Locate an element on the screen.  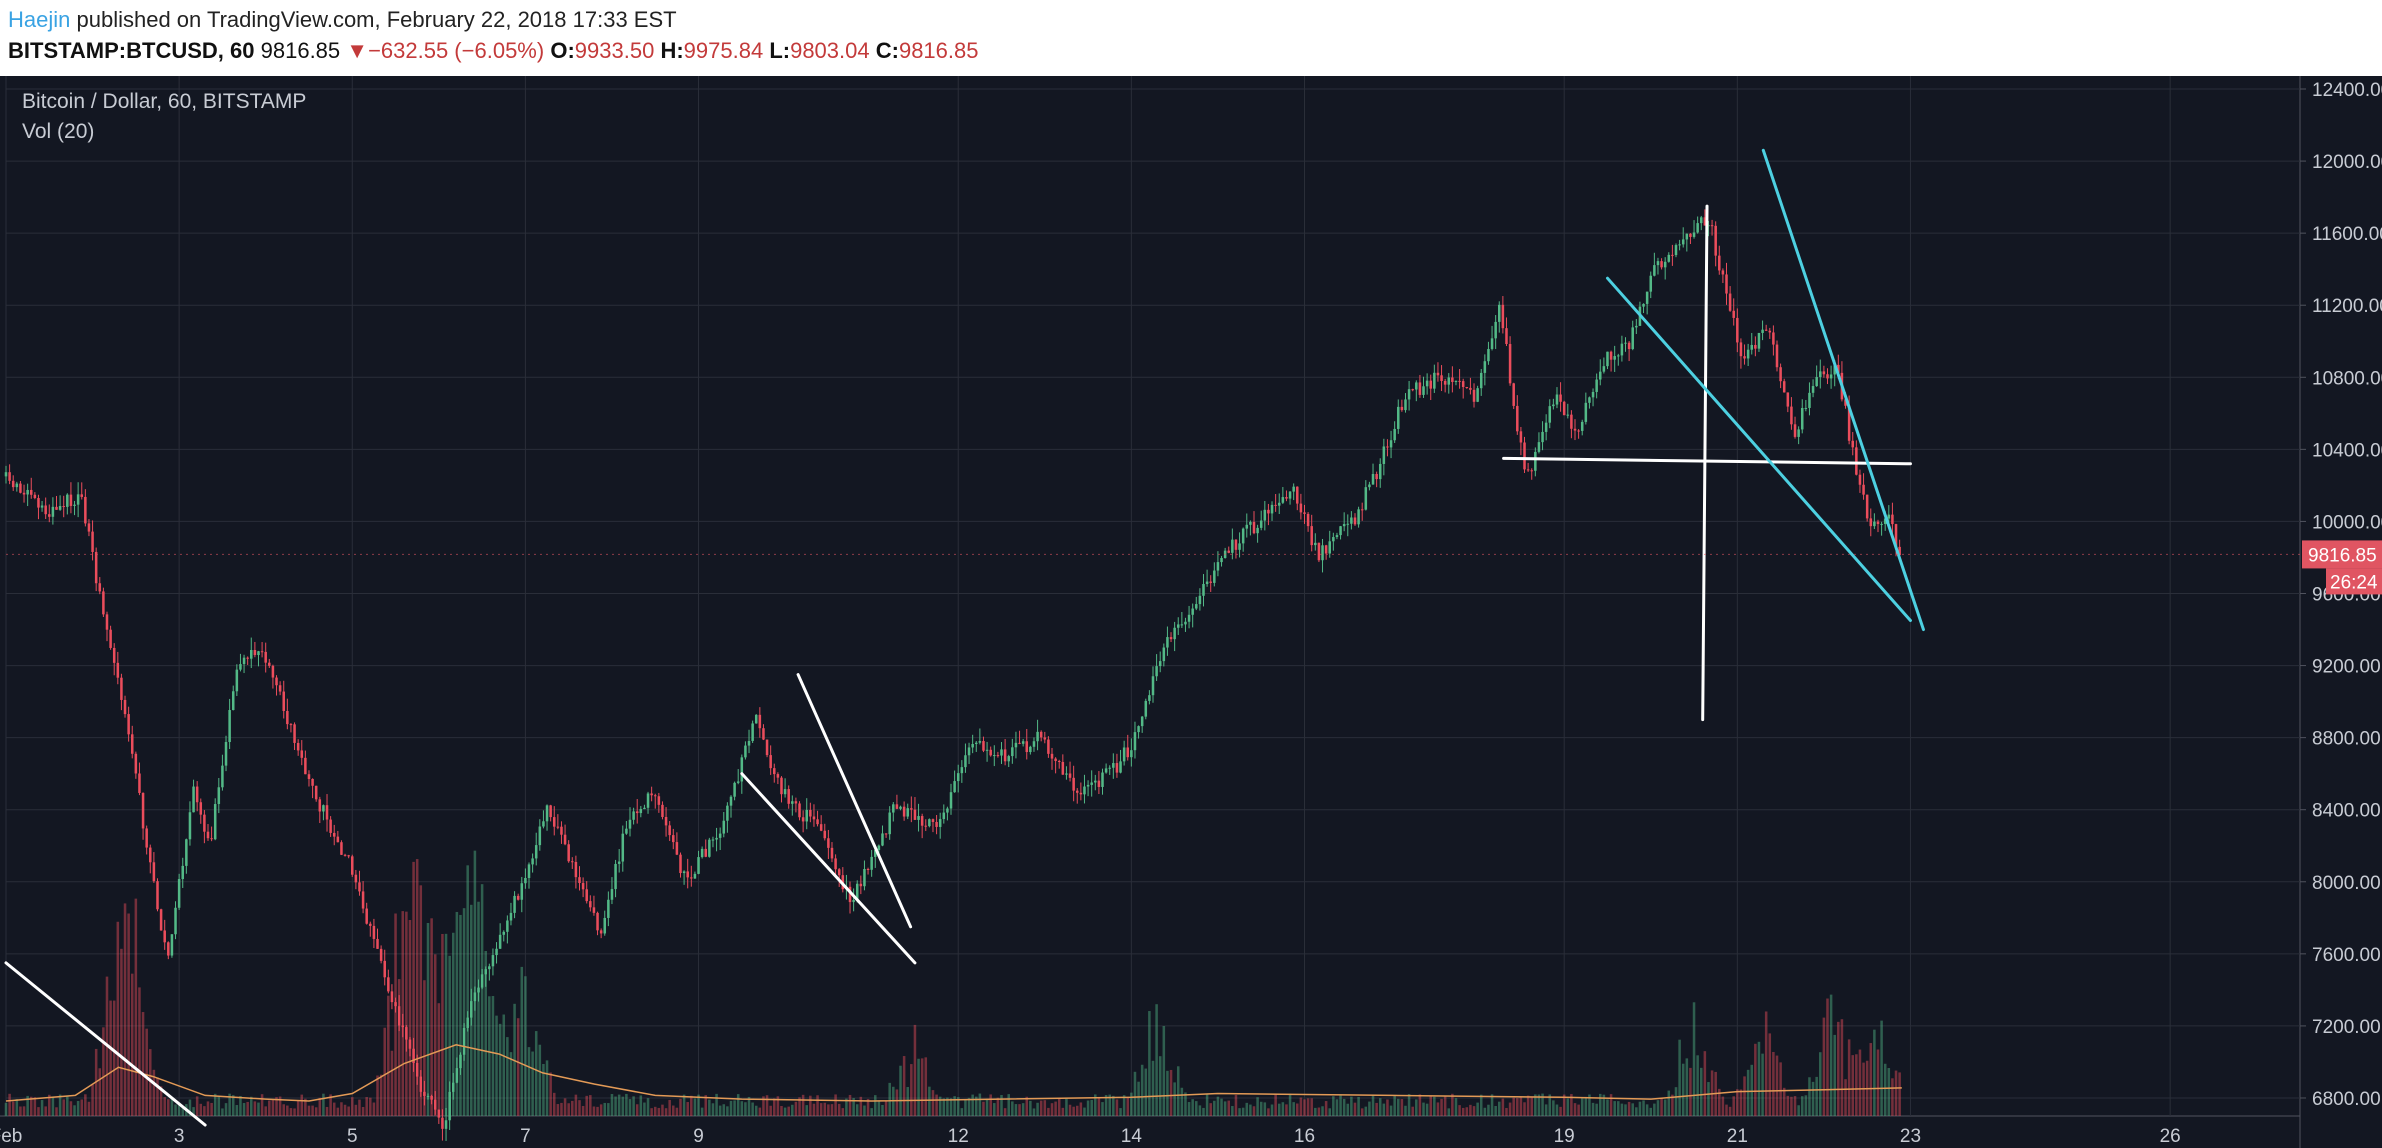
low-label: L: is located at coordinates (780, 50).